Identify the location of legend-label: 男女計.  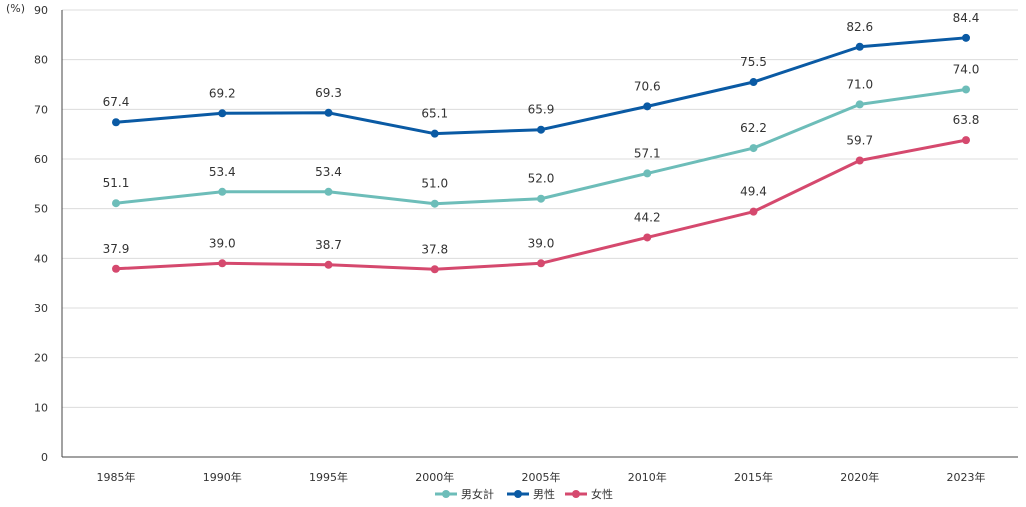
(477, 494).